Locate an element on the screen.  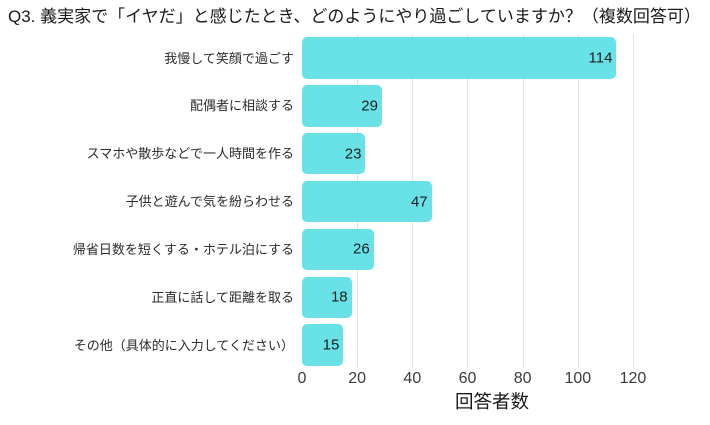
bar-value-label: 15 is located at coordinates (331, 345).